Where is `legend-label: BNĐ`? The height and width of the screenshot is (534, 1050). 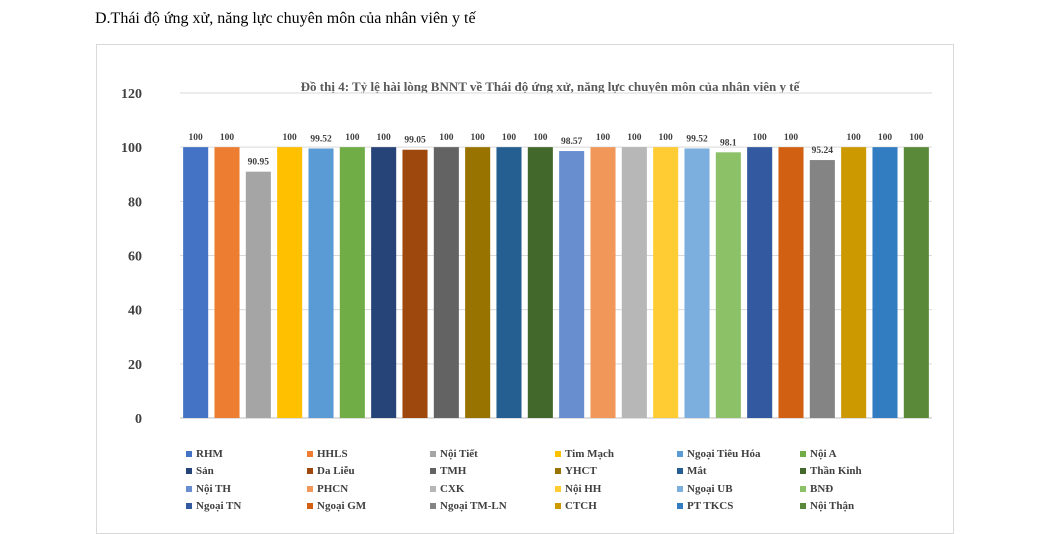 legend-label: BNĐ is located at coordinates (821, 489).